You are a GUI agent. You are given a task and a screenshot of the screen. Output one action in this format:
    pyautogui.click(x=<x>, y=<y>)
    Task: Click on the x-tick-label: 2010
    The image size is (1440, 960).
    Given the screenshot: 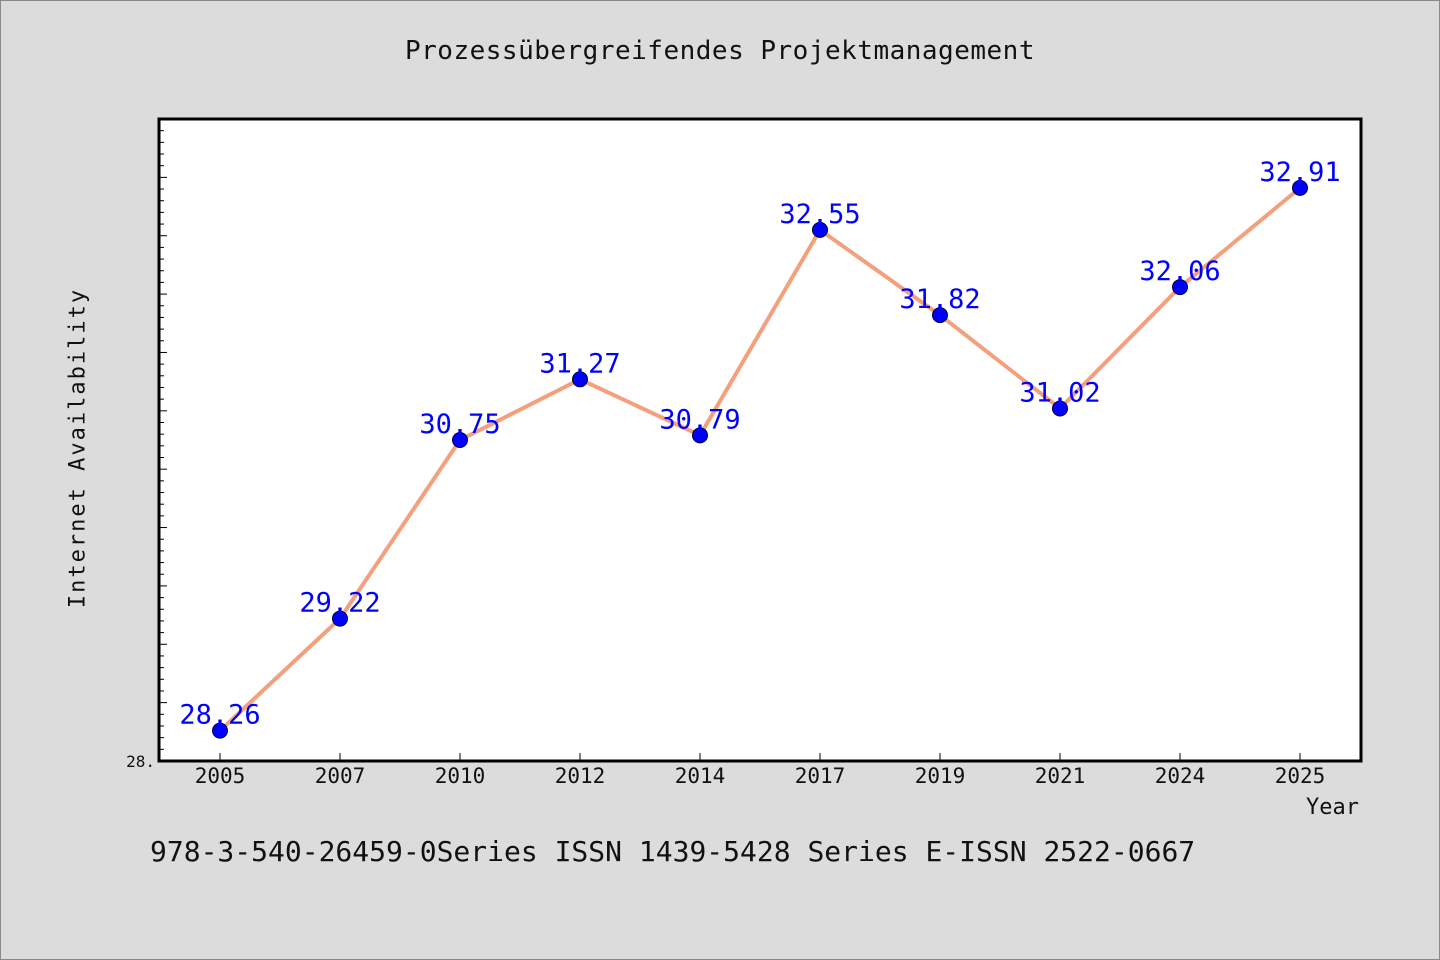 What is the action you would take?
    pyautogui.click(x=460, y=776)
    